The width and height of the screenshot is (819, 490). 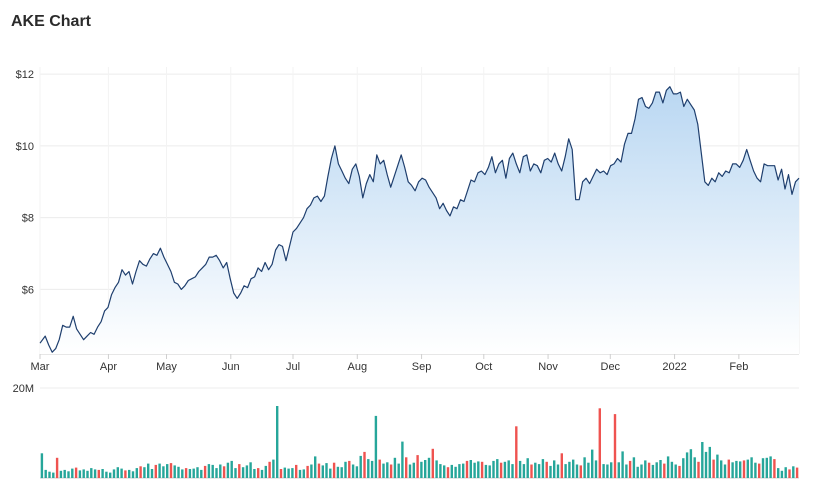 What do you see at coordinates (25, 147) in the screenshot?
I see `y-tick-label: $10` at bounding box center [25, 147].